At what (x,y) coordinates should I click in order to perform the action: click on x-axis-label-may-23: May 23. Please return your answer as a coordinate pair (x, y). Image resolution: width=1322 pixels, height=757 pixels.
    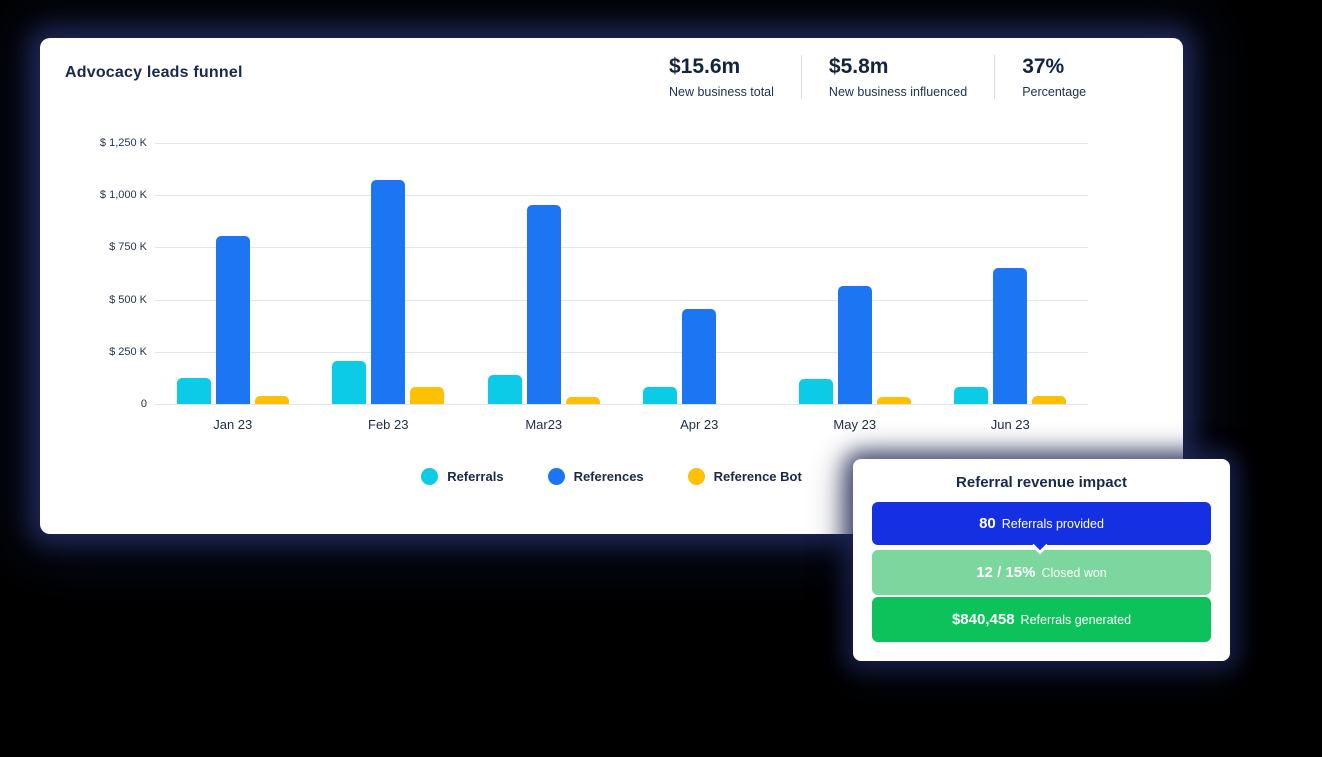
    Looking at the image, I should click on (855, 424).